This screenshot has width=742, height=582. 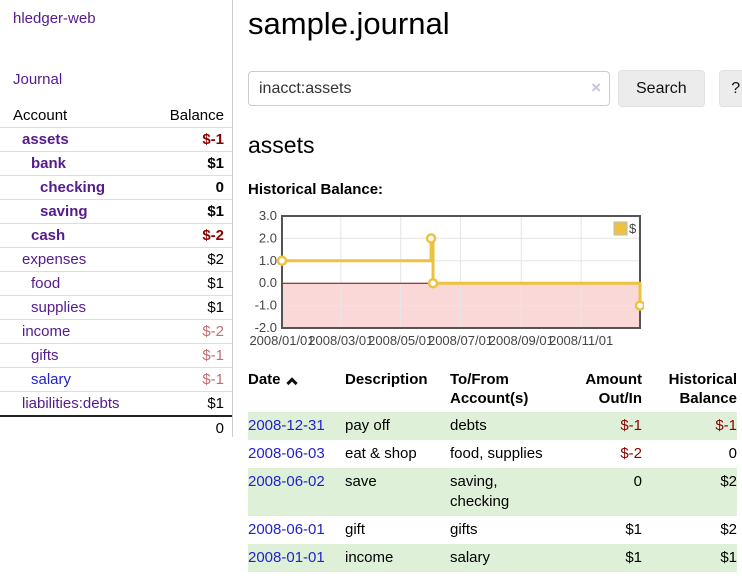 I want to click on svg-text: 2008/07/01, so click(x=460, y=340).